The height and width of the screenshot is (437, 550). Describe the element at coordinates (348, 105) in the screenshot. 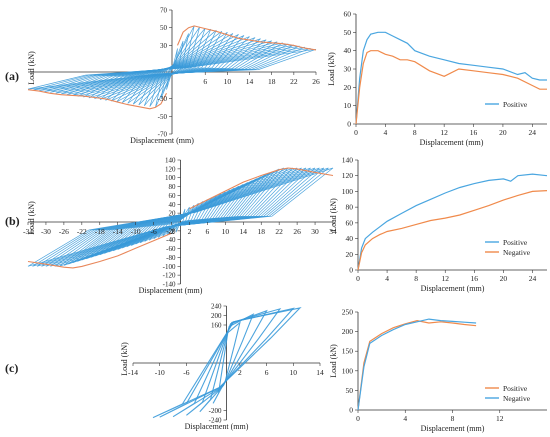

I see `y-tick-label: 10` at that location.